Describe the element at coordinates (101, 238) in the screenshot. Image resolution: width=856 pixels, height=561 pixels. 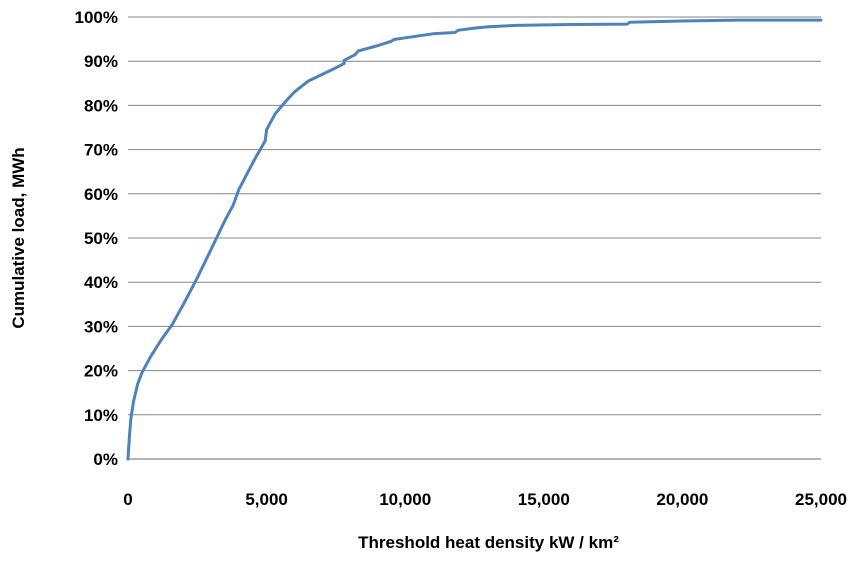
I see `y-tick-label: 50%` at that location.